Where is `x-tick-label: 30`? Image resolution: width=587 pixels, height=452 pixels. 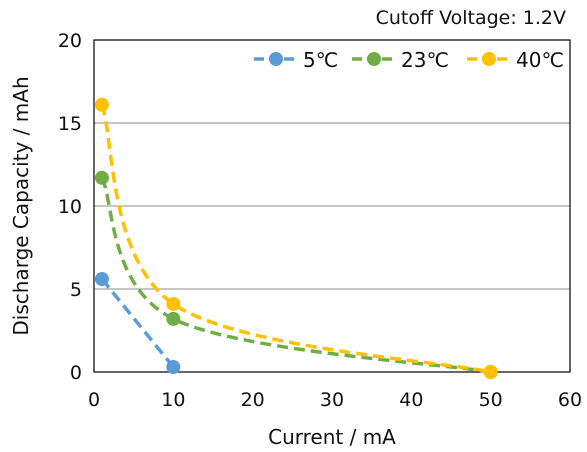
x-tick-label: 30 is located at coordinates (332, 400).